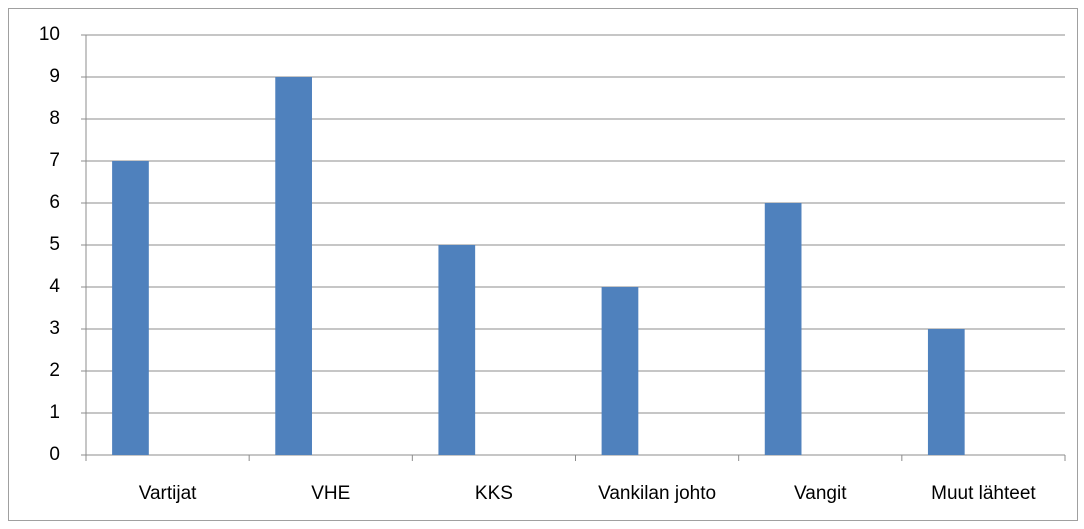 The height and width of the screenshot is (529, 1084). What do you see at coordinates (820, 493) in the screenshot?
I see `x-tick-label: Vangit` at bounding box center [820, 493].